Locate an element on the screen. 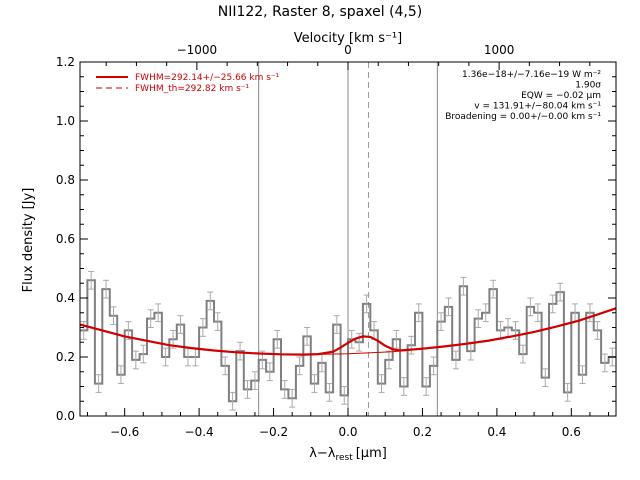  x-tick-label: −0.6 is located at coordinates (124, 432).